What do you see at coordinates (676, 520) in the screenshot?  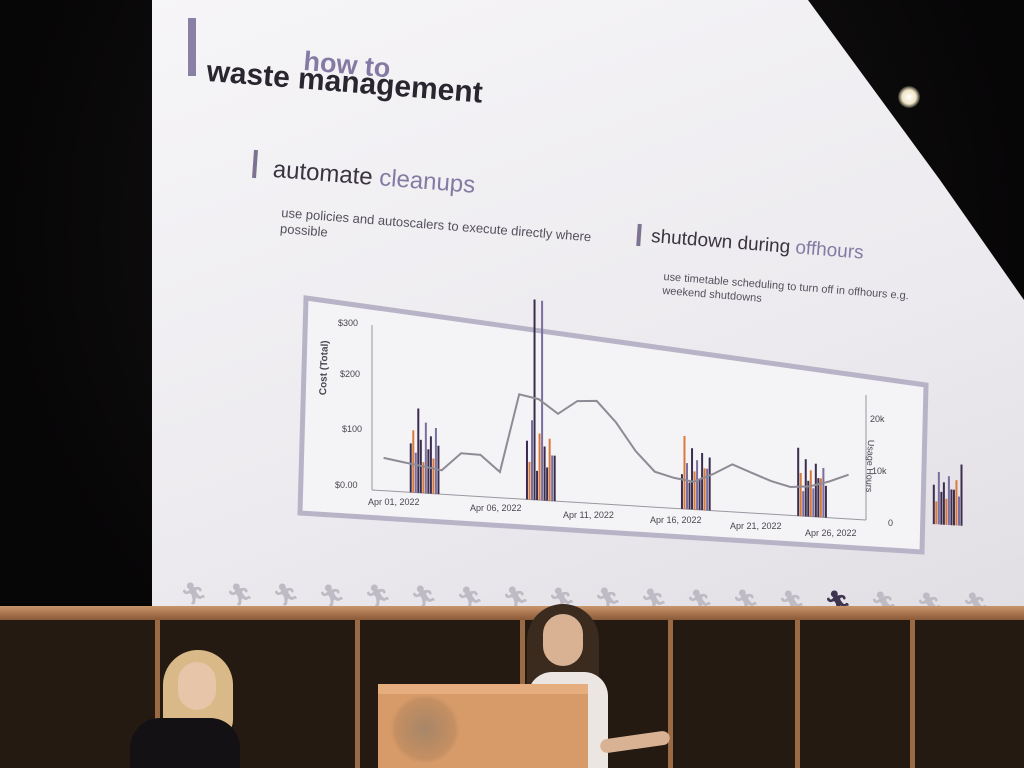 I see `x-tick-label: Apr 16, 2022` at bounding box center [676, 520].